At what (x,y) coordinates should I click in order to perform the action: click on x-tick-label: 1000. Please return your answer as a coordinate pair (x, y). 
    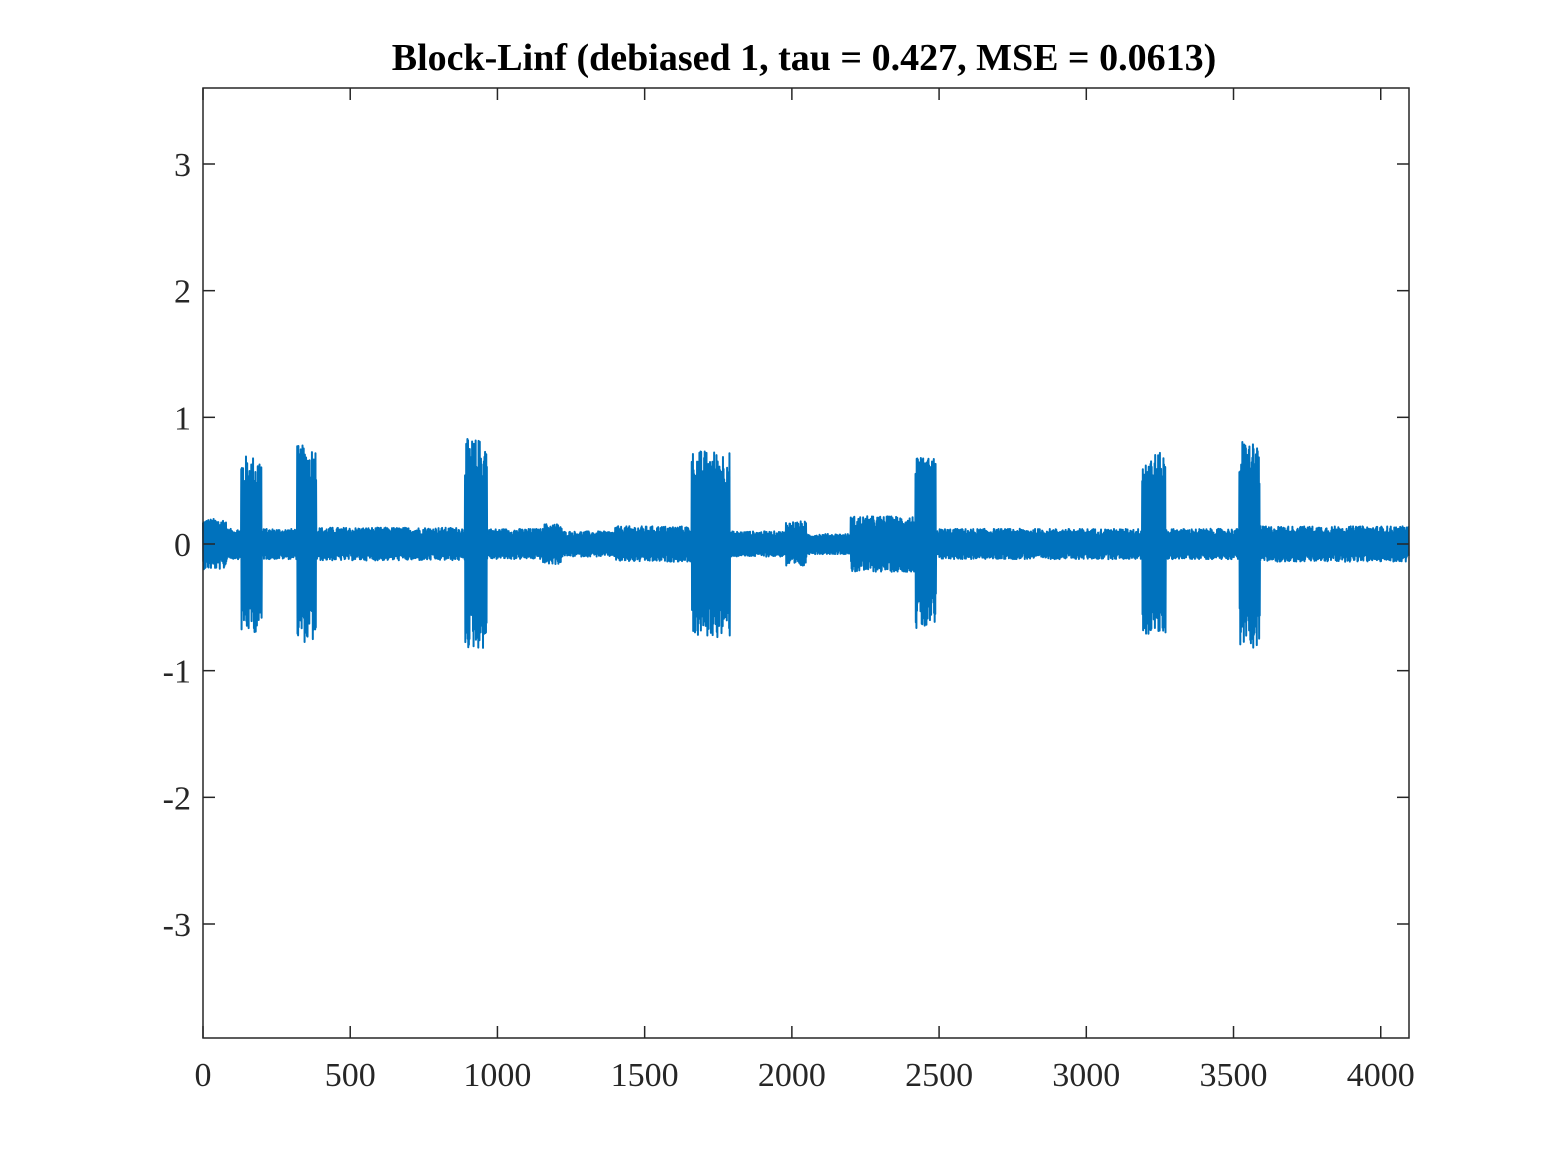
    Looking at the image, I should click on (497, 1075).